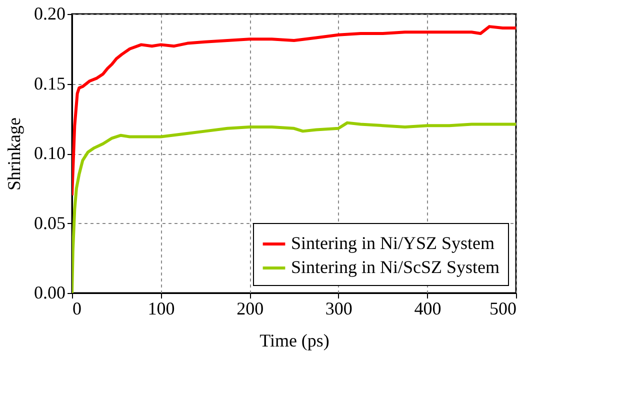  What do you see at coordinates (77, 308) in the screenshot?
I see `x-tick-label: 0` at bounding box center [77, 308].